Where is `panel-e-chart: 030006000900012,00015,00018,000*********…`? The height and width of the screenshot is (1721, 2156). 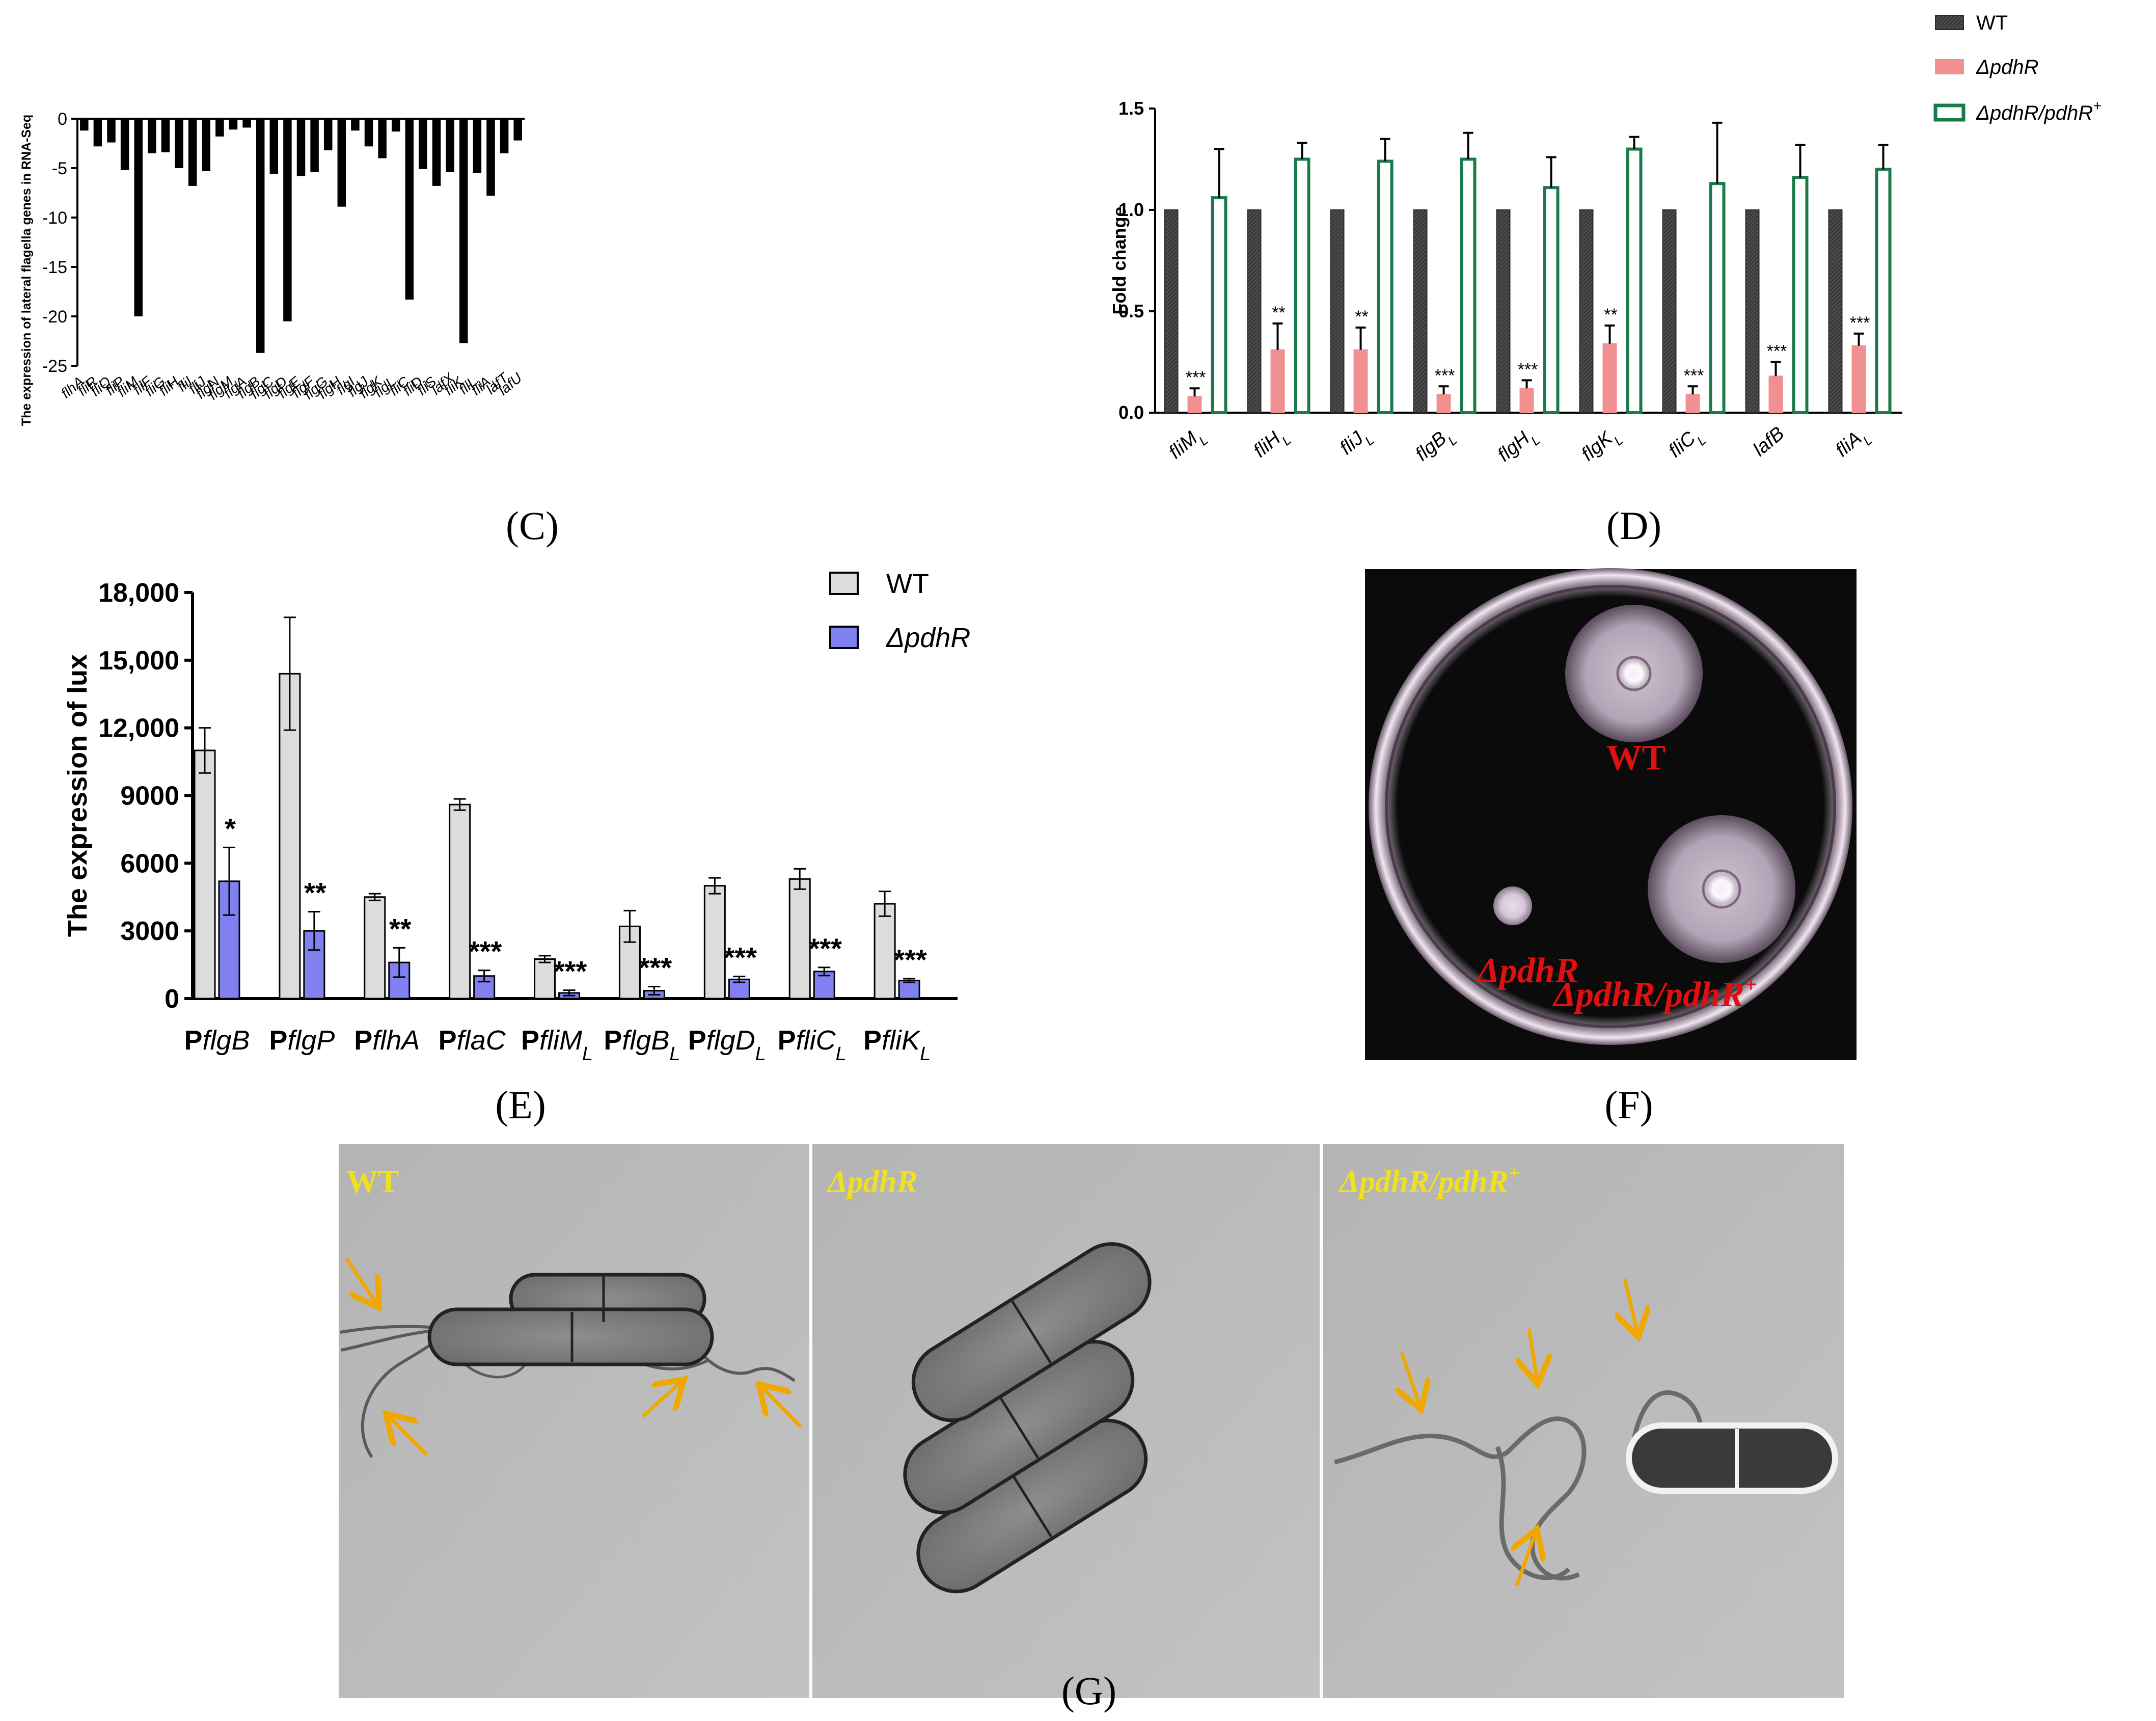 panel-e-chart: 030006000900012,00015,00018,000*********… is located at coordinates (516, 817).